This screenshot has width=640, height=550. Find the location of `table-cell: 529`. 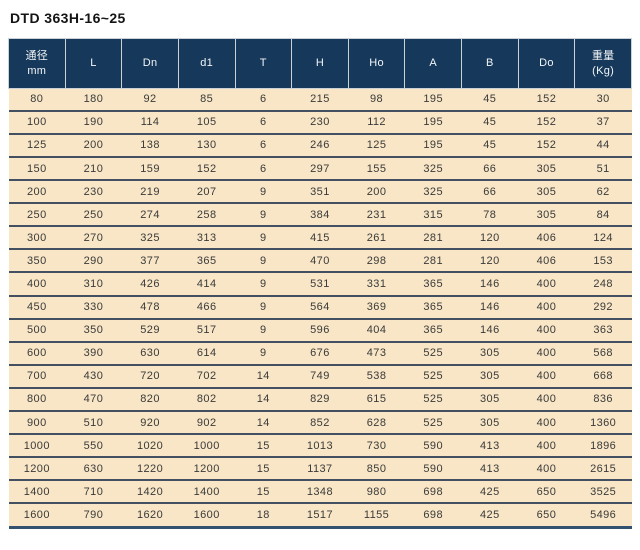

table-cell: 529 is located at coordinates (150, 330).